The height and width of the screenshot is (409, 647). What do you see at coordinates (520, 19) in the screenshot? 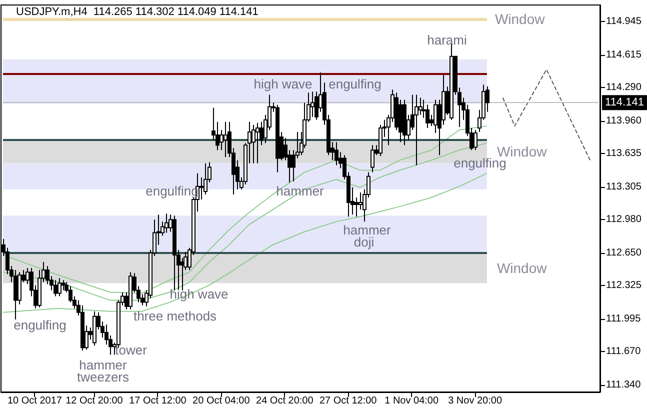
I see `ref-line-label: Window` at bounding box center [520, 19].